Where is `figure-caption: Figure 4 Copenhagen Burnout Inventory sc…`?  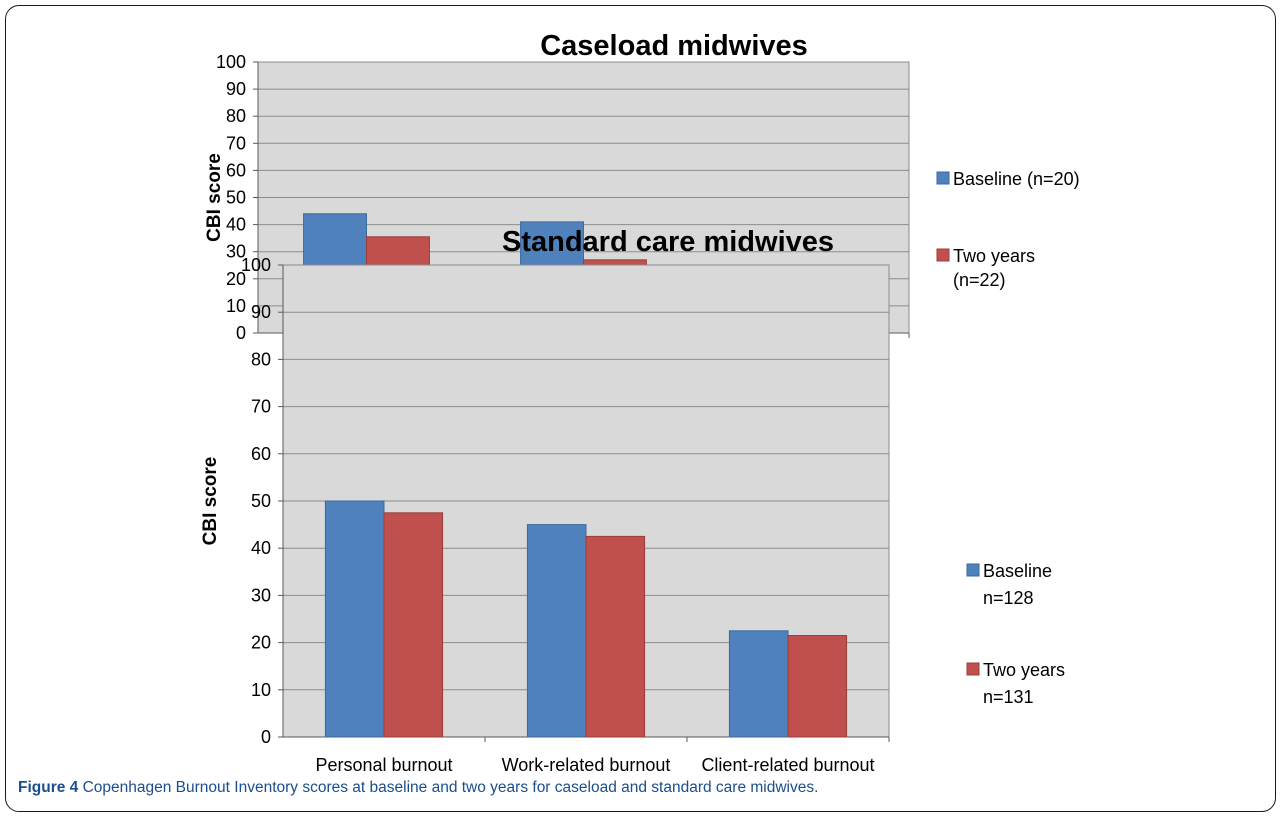 figure-caption: Figure 4 Copenhagen Burnout Inventory sc… is located at coordinates (418, 788).